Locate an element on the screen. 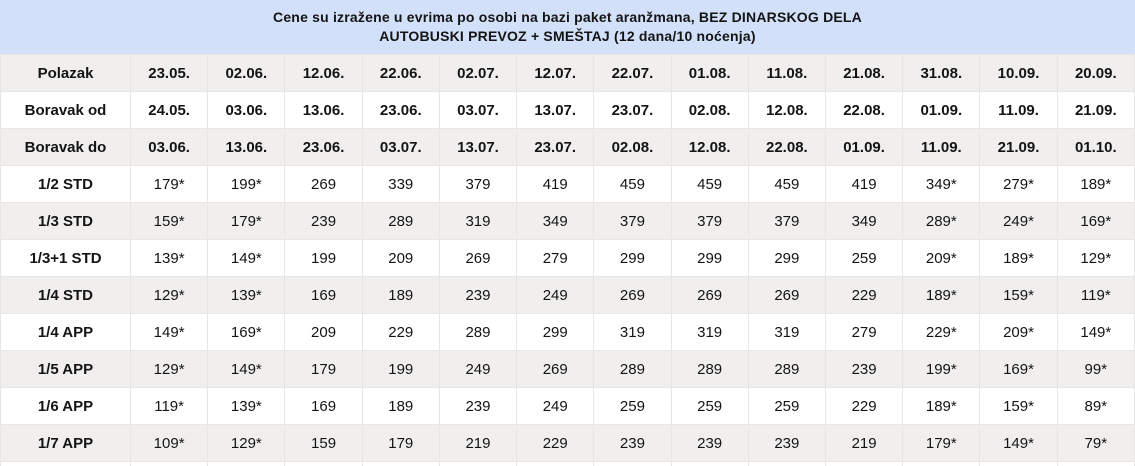 This screenshot has height=466, width=1135. price-cell: 229* is located at coordinates (941, 332).